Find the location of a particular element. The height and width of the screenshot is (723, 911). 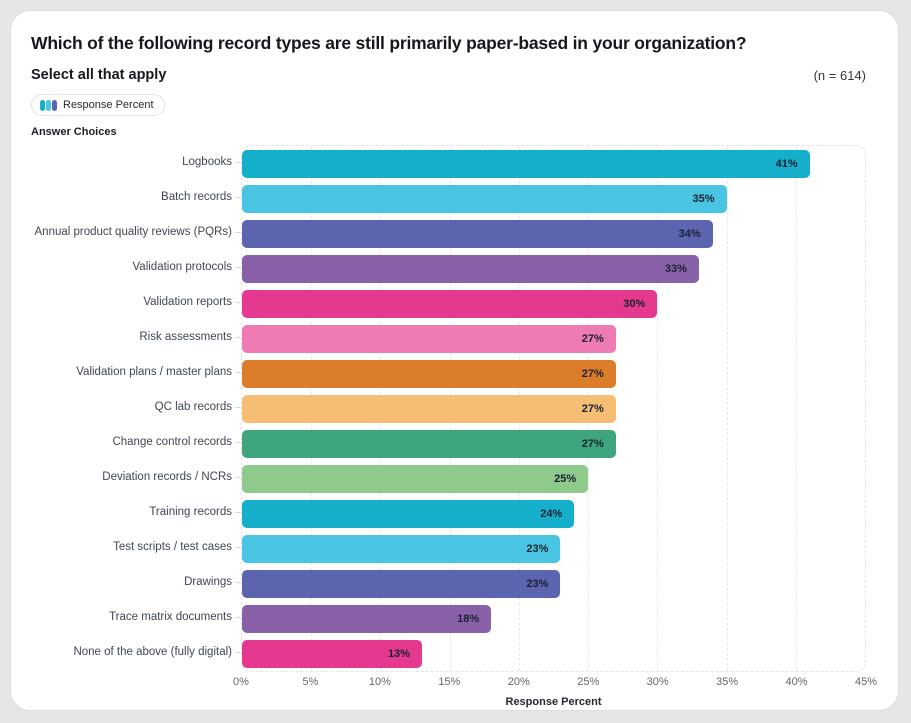

bar-chart-icon is located at coordinates (48, 105).